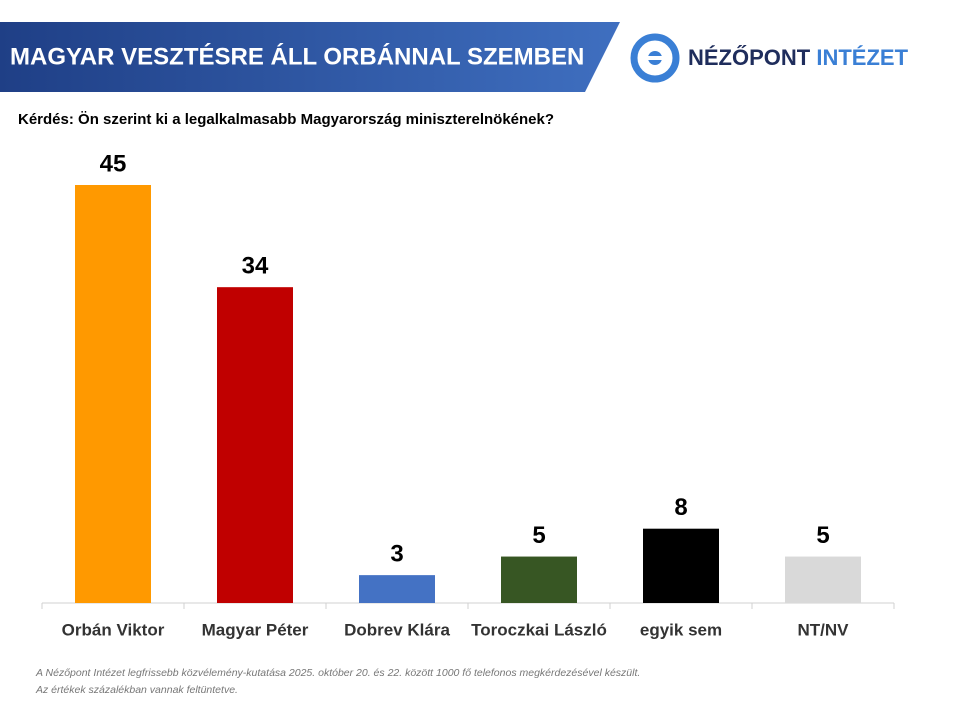 The width and height of the screenshot is (960, 720). Describe the element at coordinates (255, 266) in the screenshot. I see `value-label: 34` at that location.